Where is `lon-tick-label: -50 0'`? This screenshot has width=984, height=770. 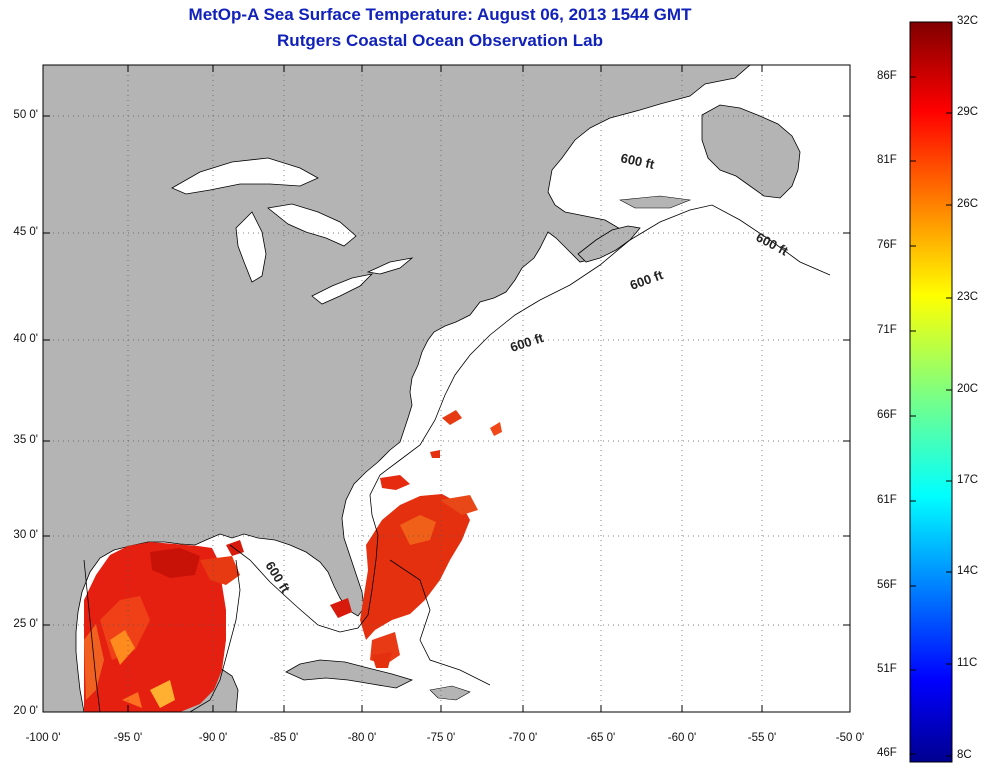
lon-tick-label: -50 0' is located at coordinates (850, 738).